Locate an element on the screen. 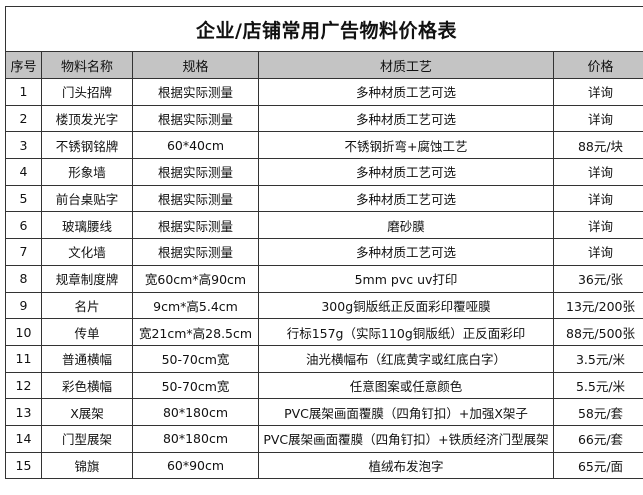 This screenshot has width=643, height=495. cell-material: PVC展架画面覆膜（四角钉扣）+铁质经济门型展架 is located at coordinates (406, 438).